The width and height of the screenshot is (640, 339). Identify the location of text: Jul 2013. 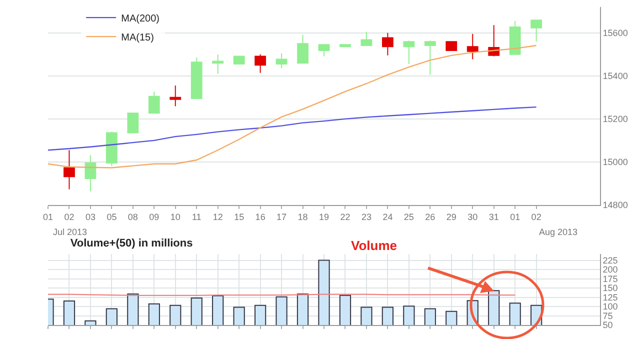
(70, 232).